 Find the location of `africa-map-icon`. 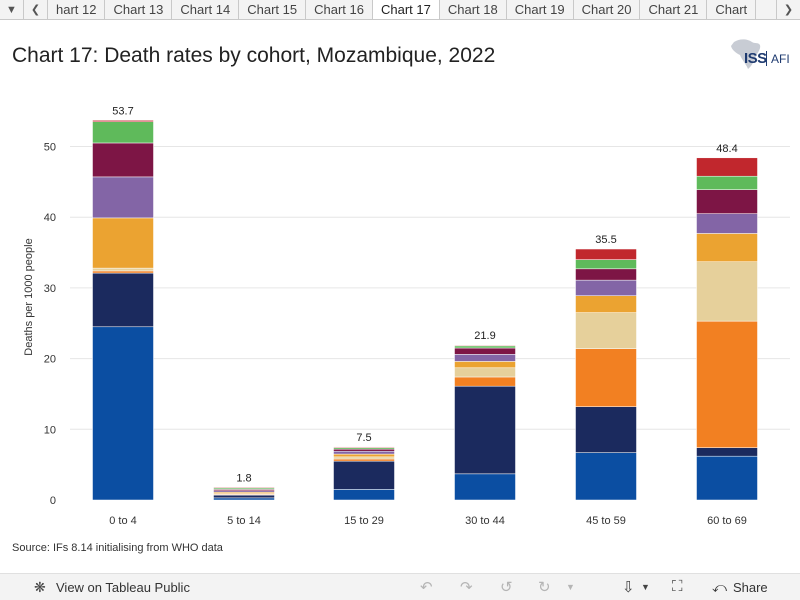

africa-map-icon is located at coordinates (746, 54).